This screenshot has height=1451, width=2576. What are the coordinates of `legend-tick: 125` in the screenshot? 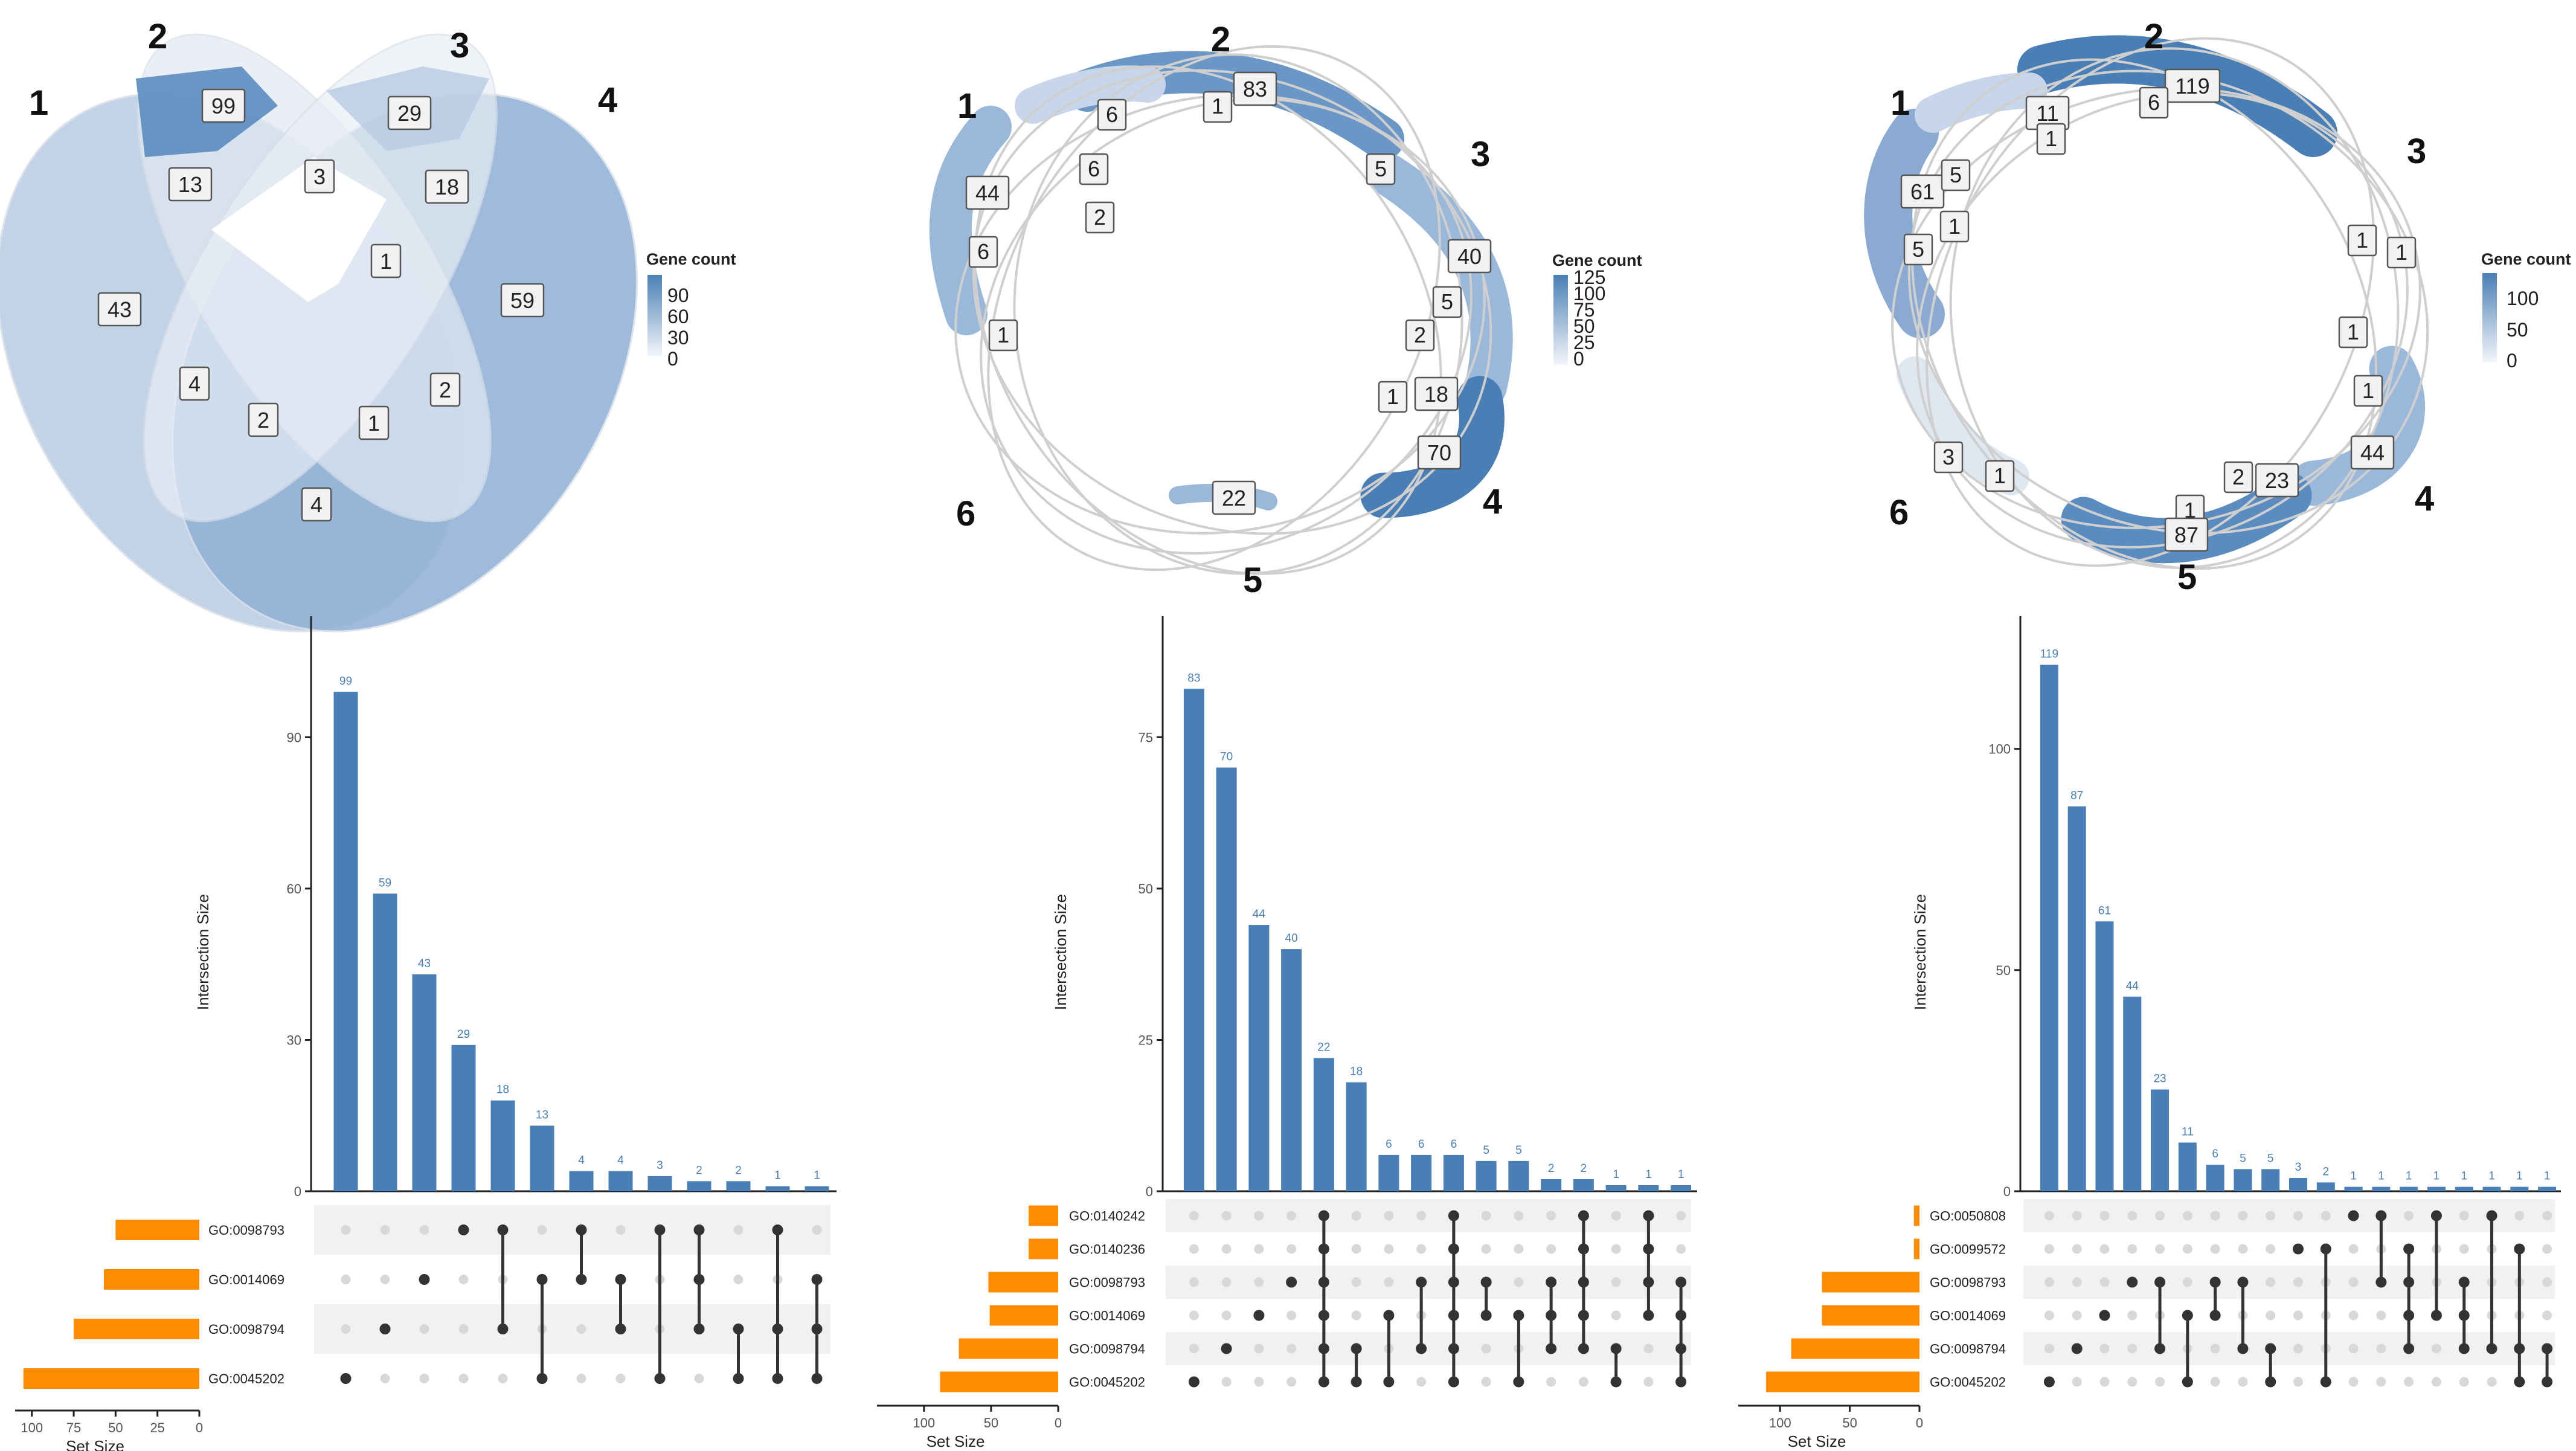 It's located at (1589, 277).